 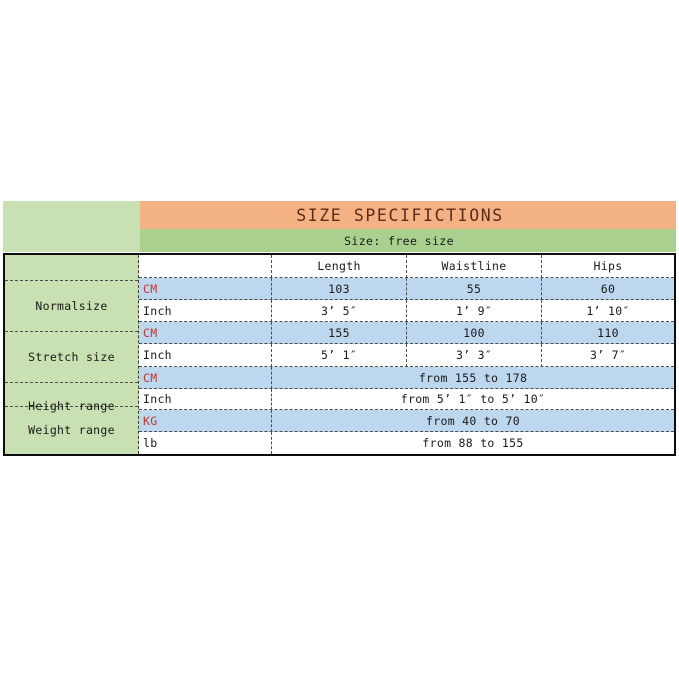 What do you see at coordinates (399, 240) in the screenshot?
I see `free-size-note: Size: free size` at bounding box center [399, 240].